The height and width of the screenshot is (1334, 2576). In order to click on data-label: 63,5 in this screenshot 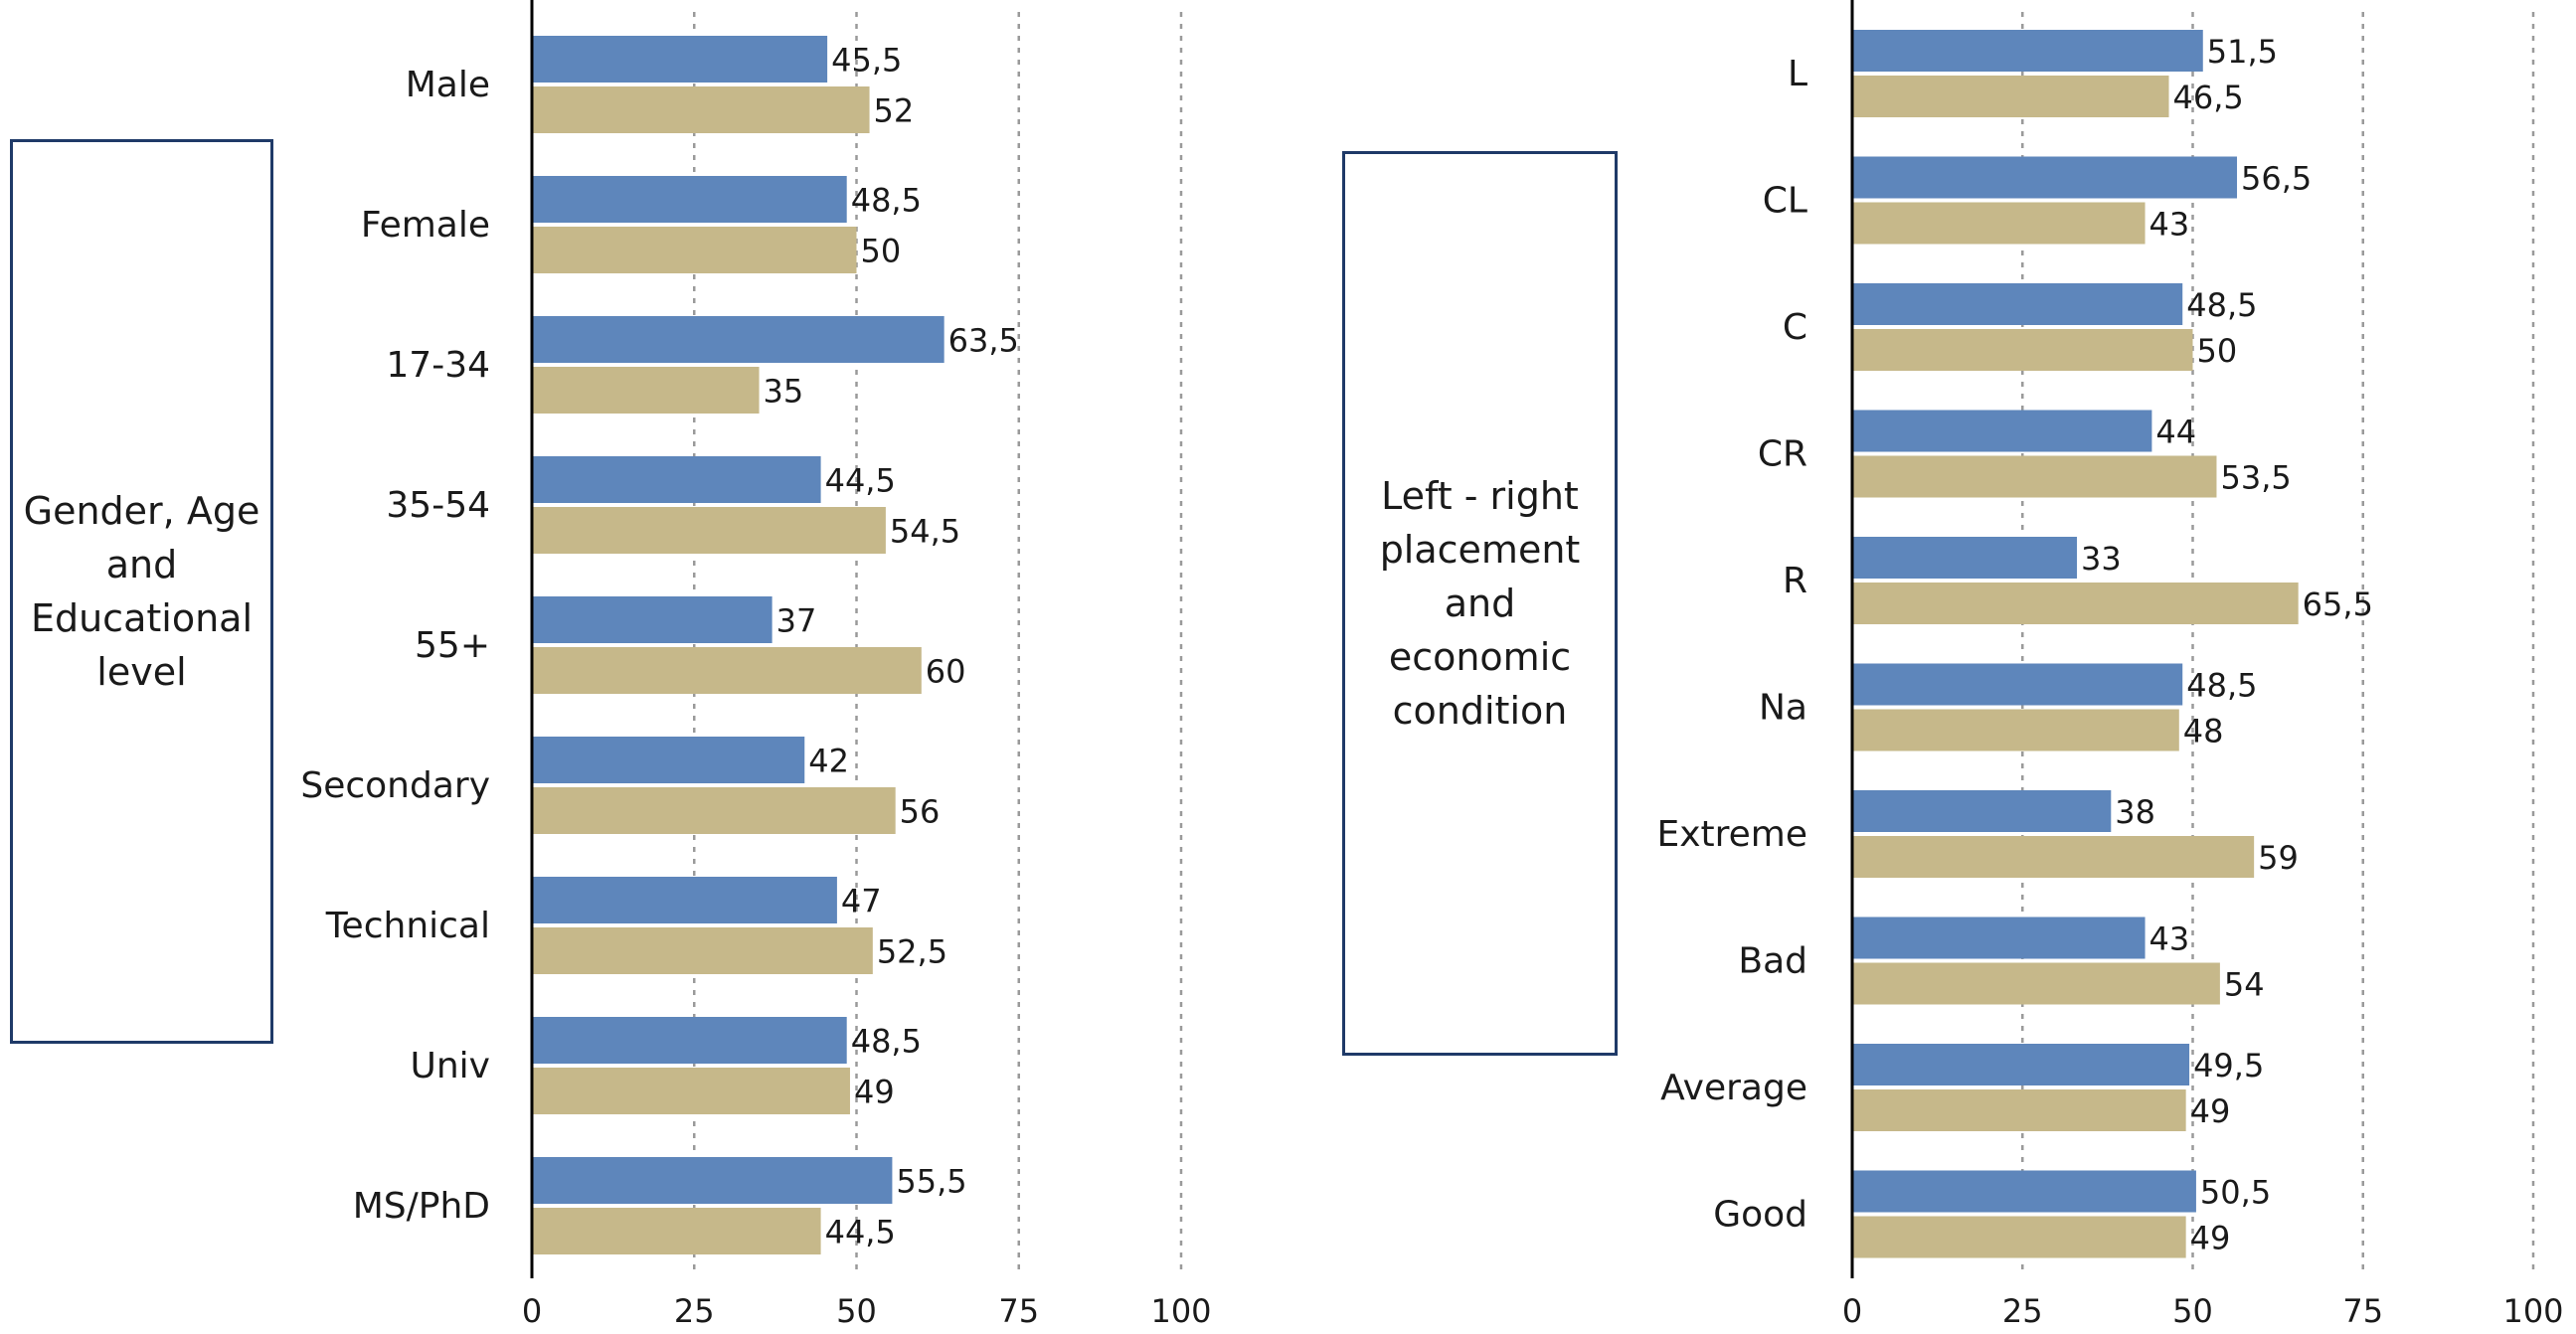, I will do `click(984, 341)`.